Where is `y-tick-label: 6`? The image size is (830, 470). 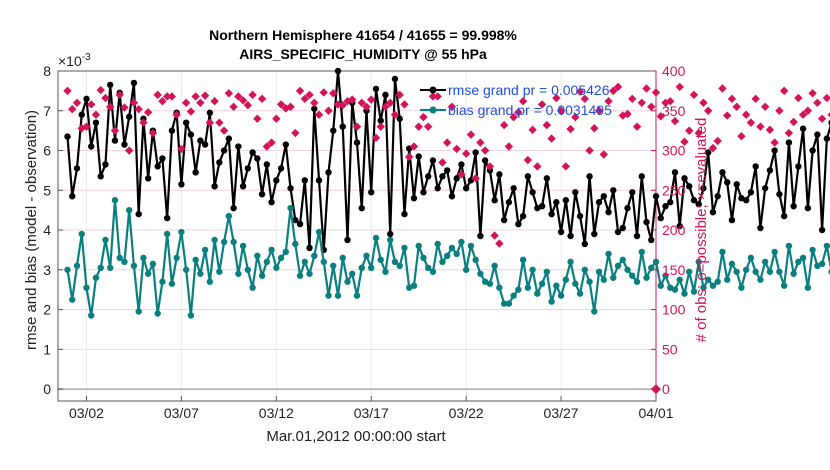
y-tick-label: 6 is located at coordinates (47, 151).